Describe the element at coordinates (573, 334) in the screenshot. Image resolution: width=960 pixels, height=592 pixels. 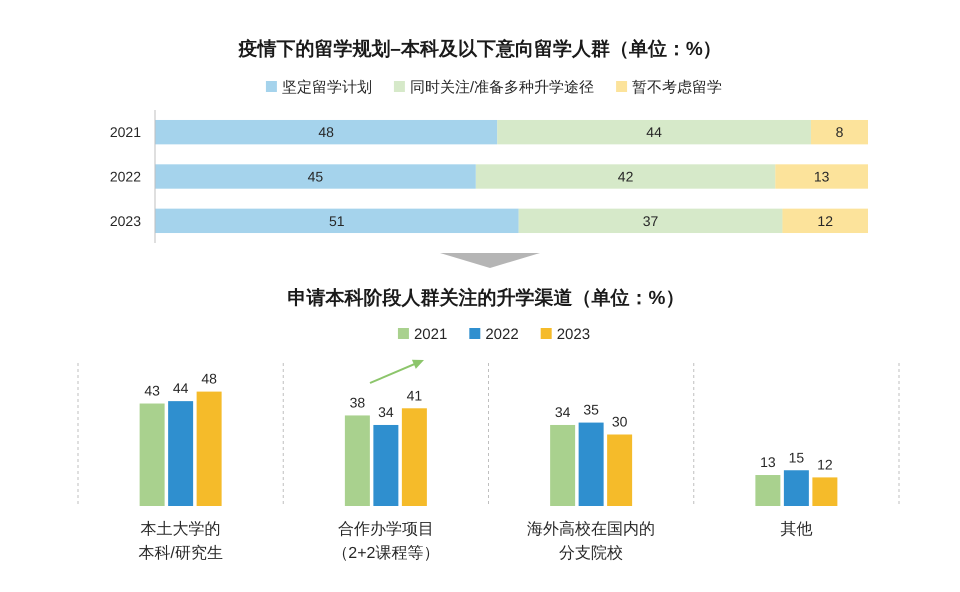
I see `legend-label: 2023` at that location.